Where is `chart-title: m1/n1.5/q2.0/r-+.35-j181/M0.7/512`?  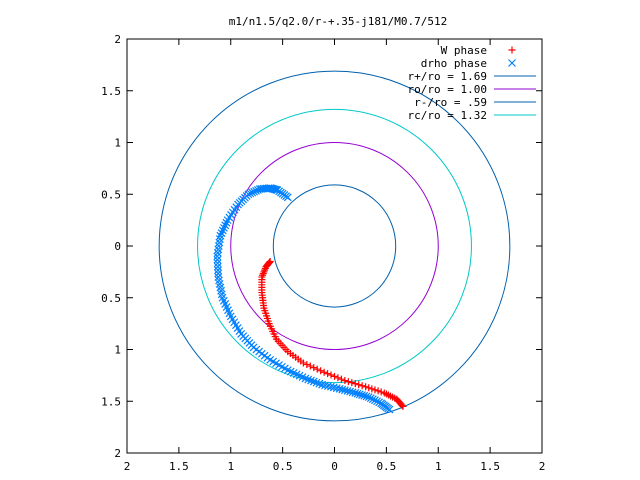 chart-title: m1/n1.5/q2.0/r-+.35-j181/M0.7/512 is located at coordinates (338, 21).